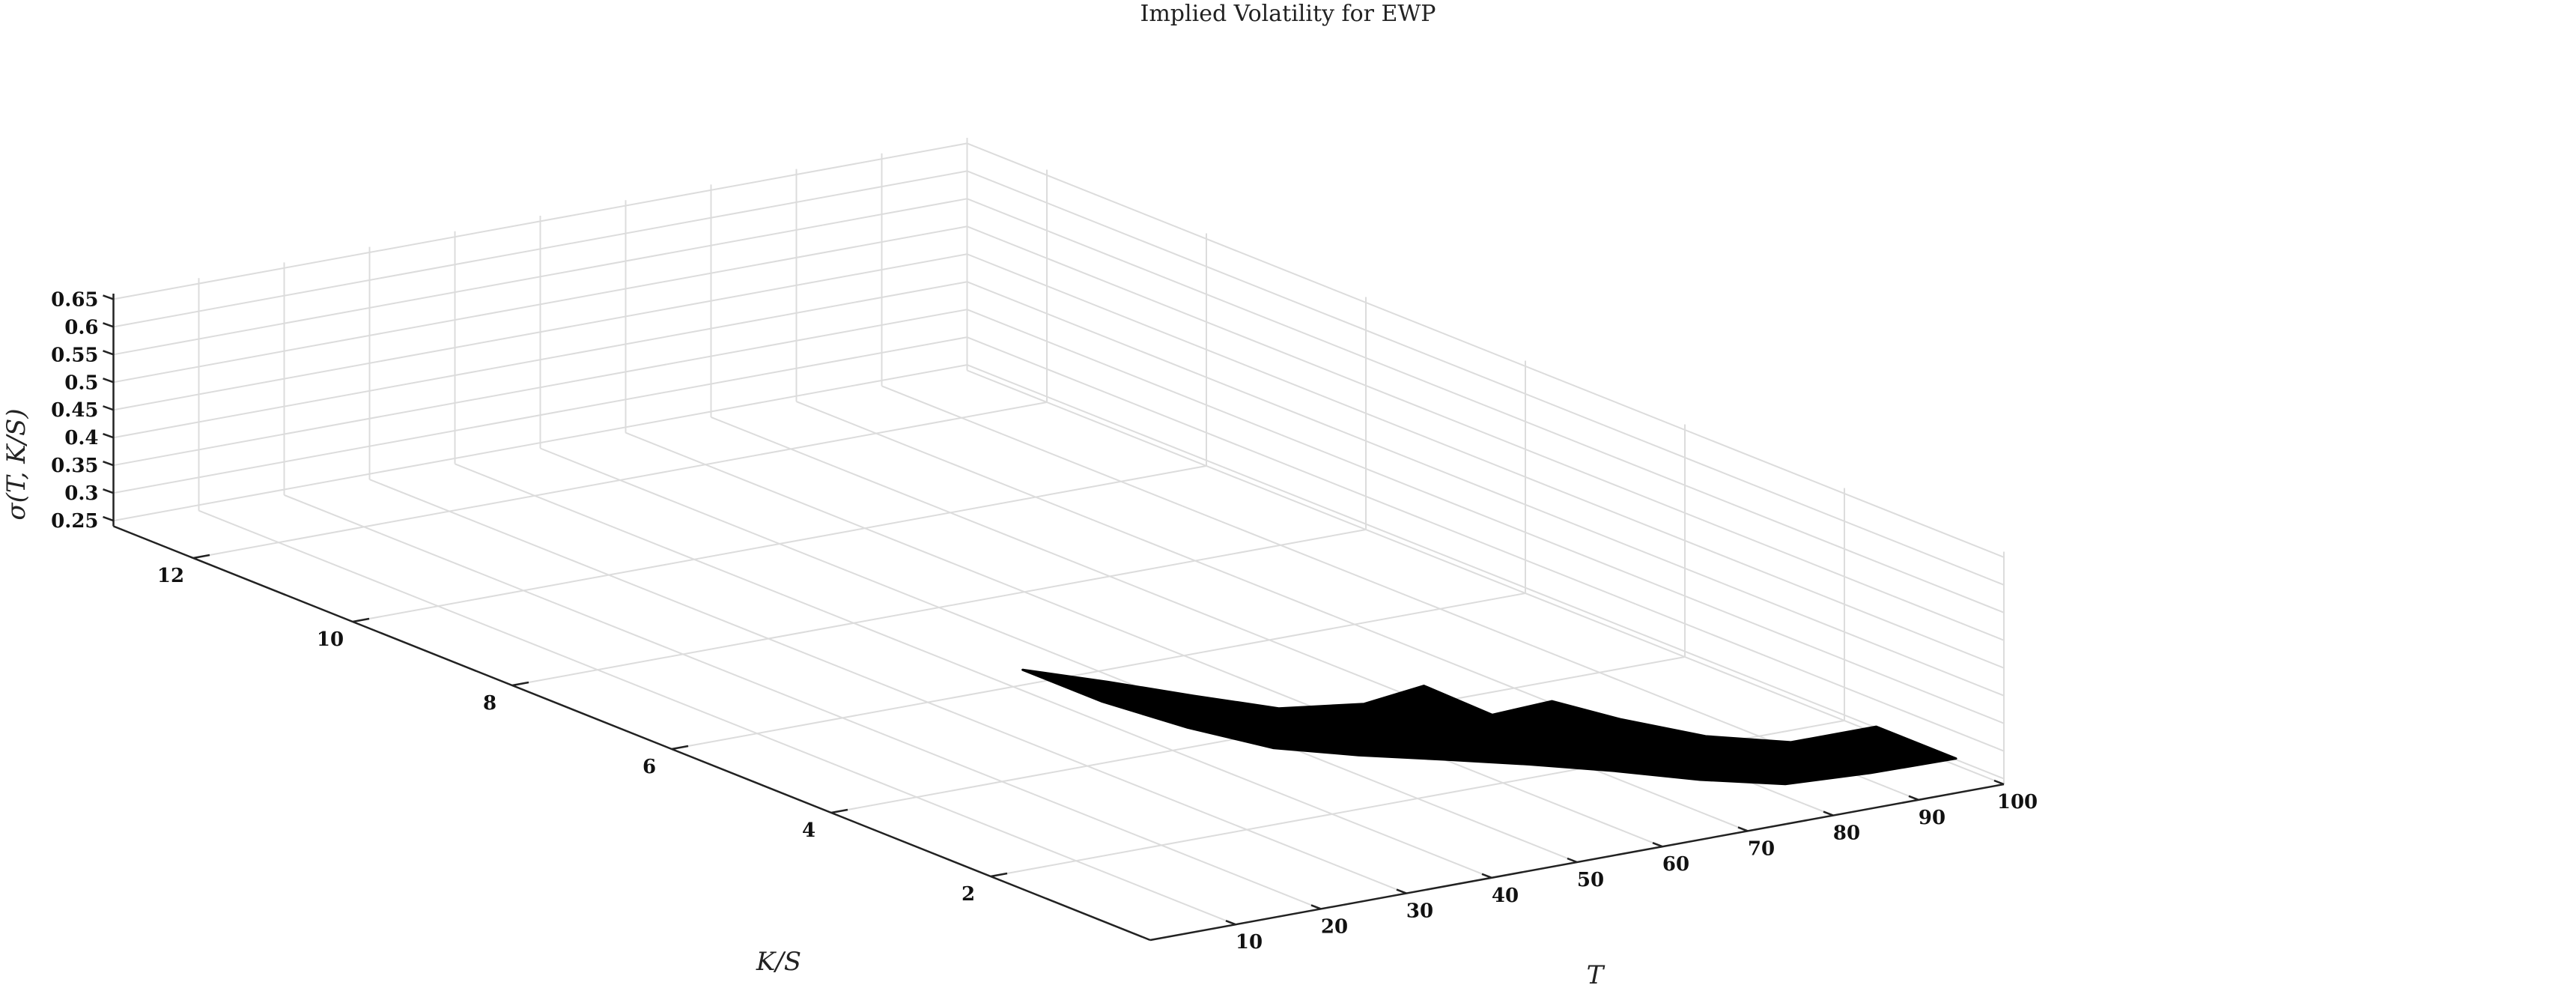  What do you see at coordinates (16, 464) in the screenshot?
I see `z-axis-label: σ(T, K/S)` at bounding box center [16, 464].